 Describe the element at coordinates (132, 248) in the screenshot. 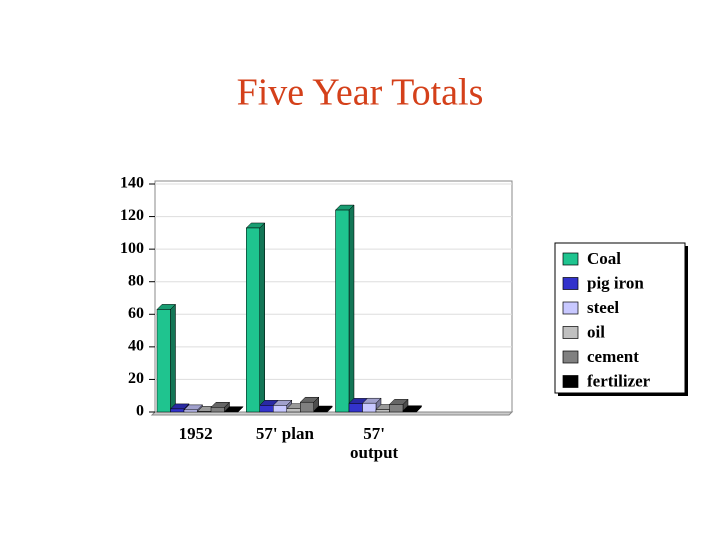

I see `y-tick-label: 100` at that location.